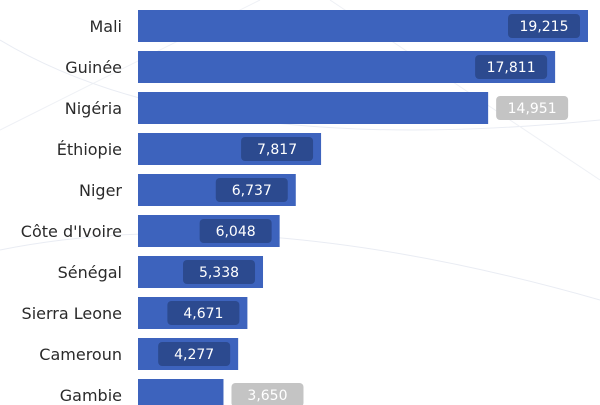 The height and width of the screenshot is (405, 600). I want to click on bar-row: Éthiopie 7,817, so click(189, 149).